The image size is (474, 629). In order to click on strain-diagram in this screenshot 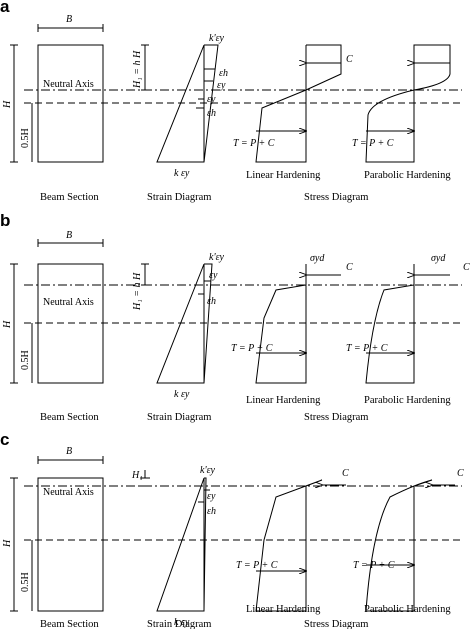, I will do `click(181, 544)`.